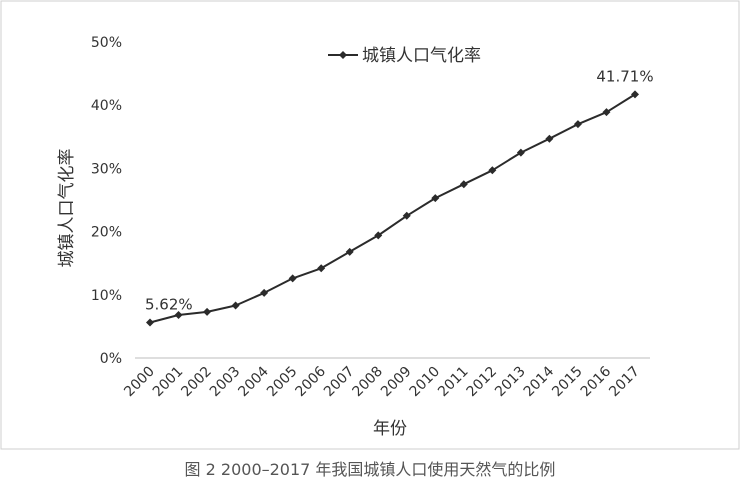  I want to click on y-tick-label: 50%, so click(106, 43).